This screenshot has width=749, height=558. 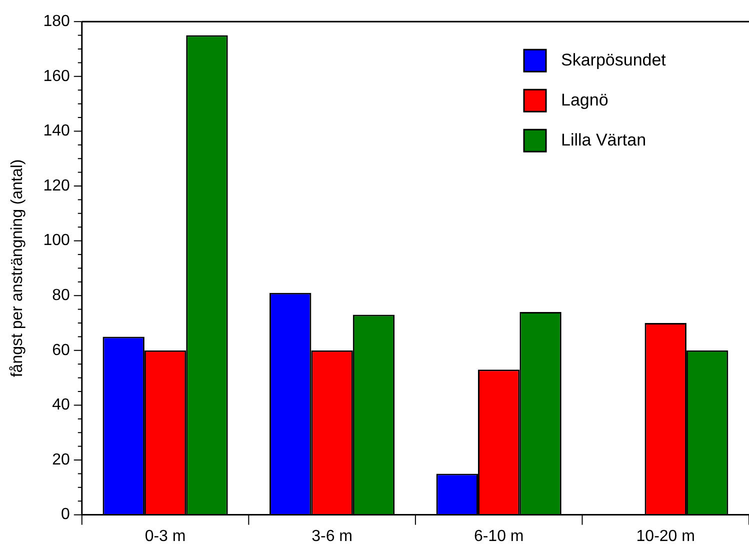 I want to click on legend-label: Lagnö, so click(x=584, y=100).